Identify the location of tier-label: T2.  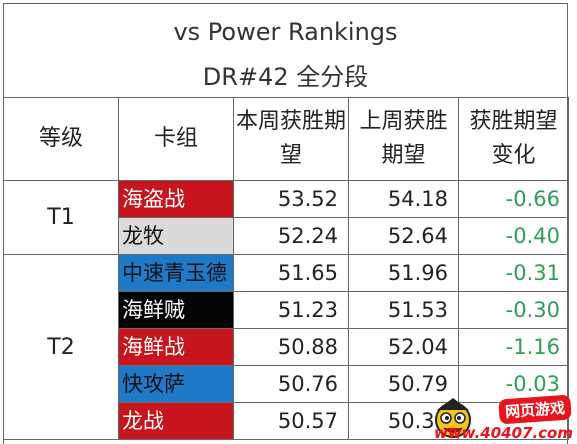
(61, 347).